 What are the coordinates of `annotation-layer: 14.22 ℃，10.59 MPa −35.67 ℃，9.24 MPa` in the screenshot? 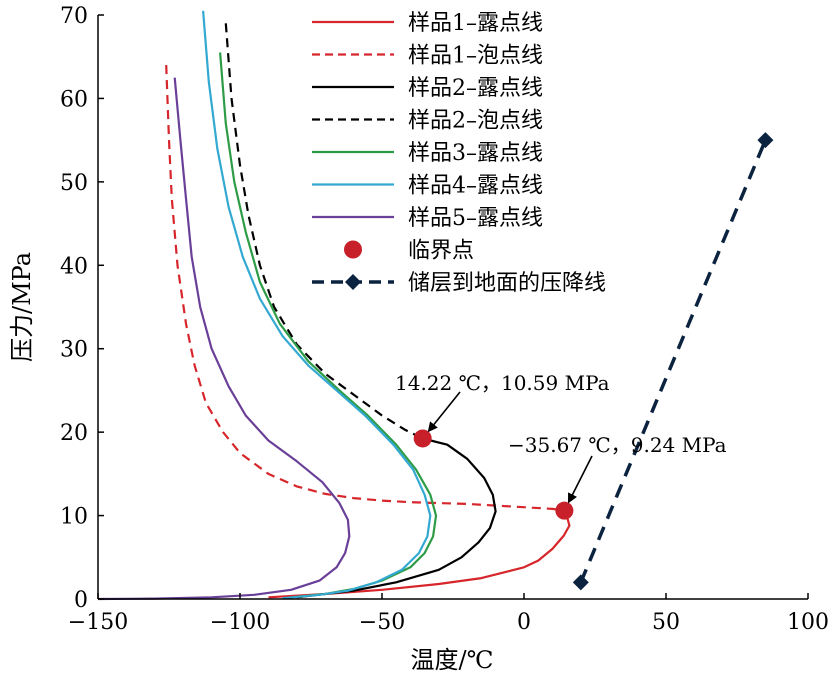 It's located at (561, 437).